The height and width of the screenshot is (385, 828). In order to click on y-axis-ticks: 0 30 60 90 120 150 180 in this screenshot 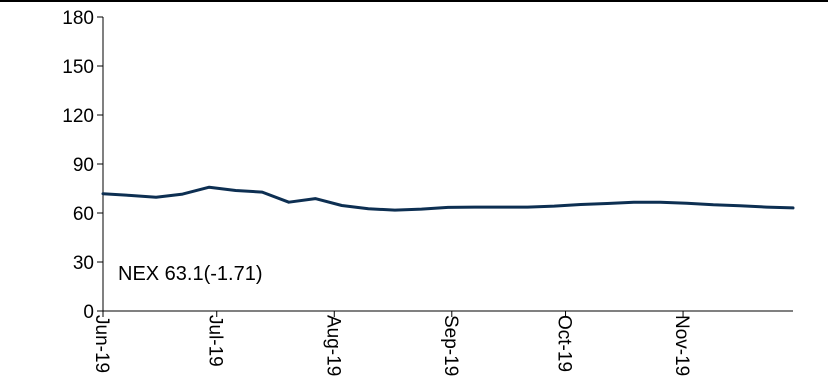, I will do `click(82, 165)`.